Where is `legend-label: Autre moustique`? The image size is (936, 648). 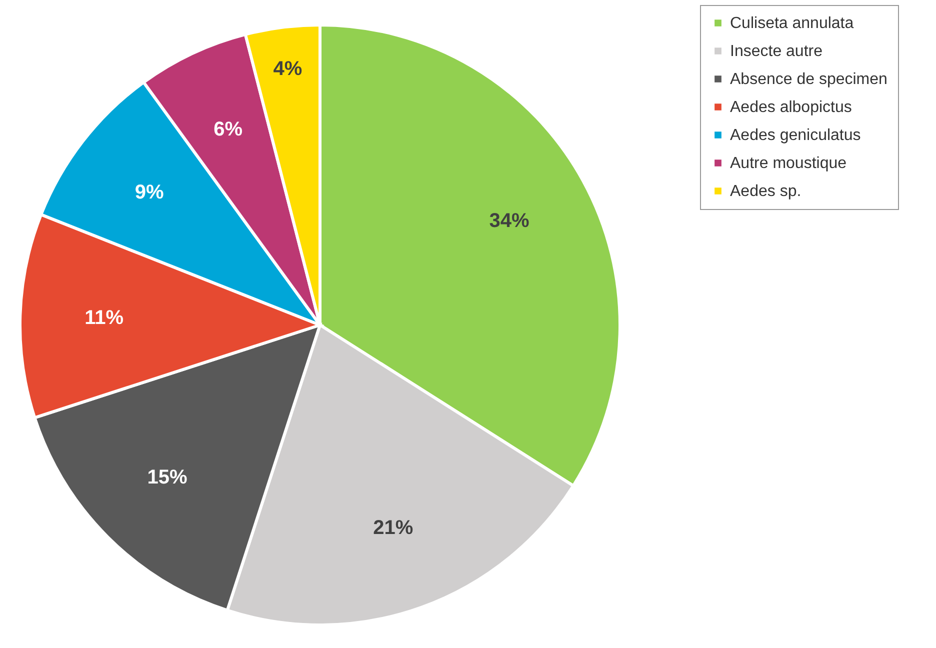
legend-label: Autre moustique is located at coordinates (788, 163).